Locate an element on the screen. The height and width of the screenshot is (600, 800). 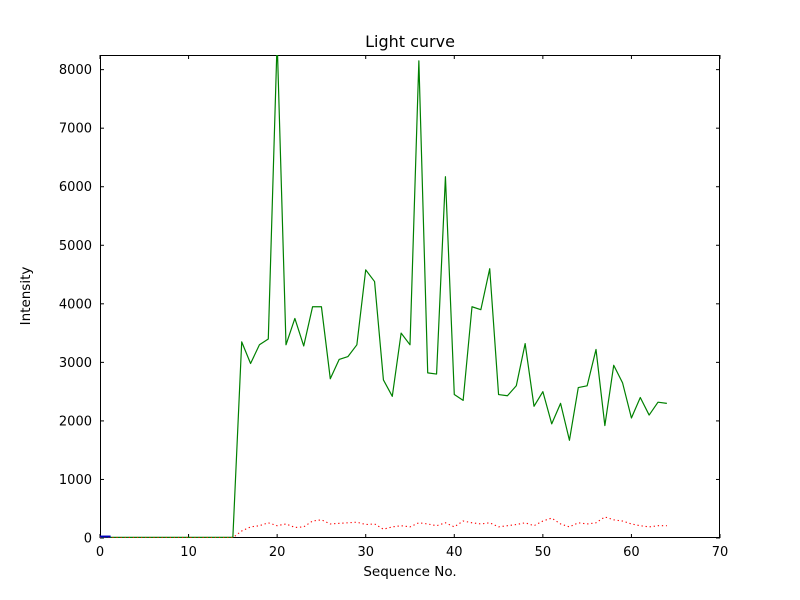
y-tick-label: 7000 is located at coordinates (75, 129).